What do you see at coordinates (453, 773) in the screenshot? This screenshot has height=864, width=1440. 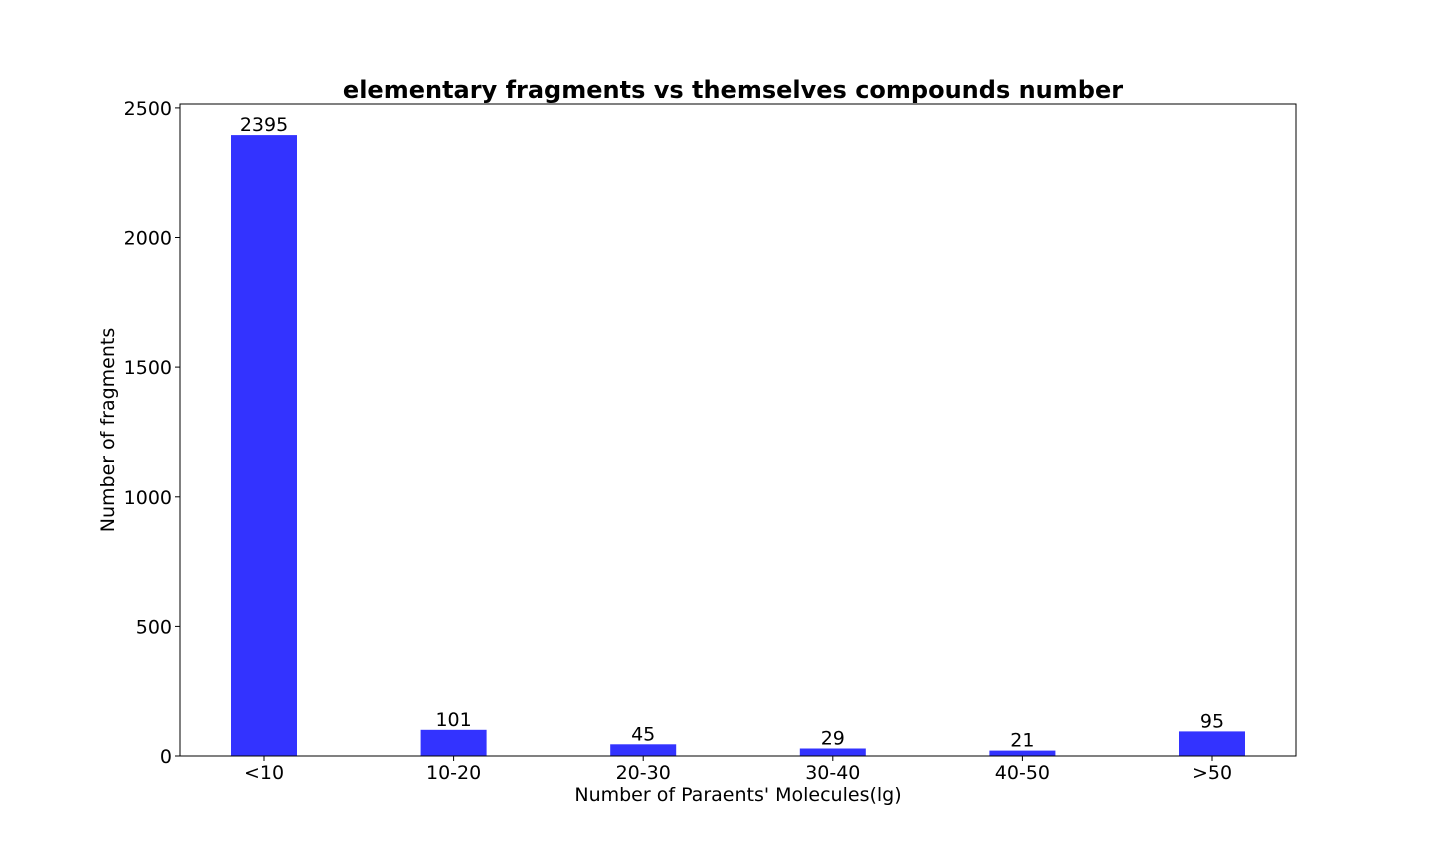 I see `x-tick-label-1: 10-20` at bounding box center [453, 773].